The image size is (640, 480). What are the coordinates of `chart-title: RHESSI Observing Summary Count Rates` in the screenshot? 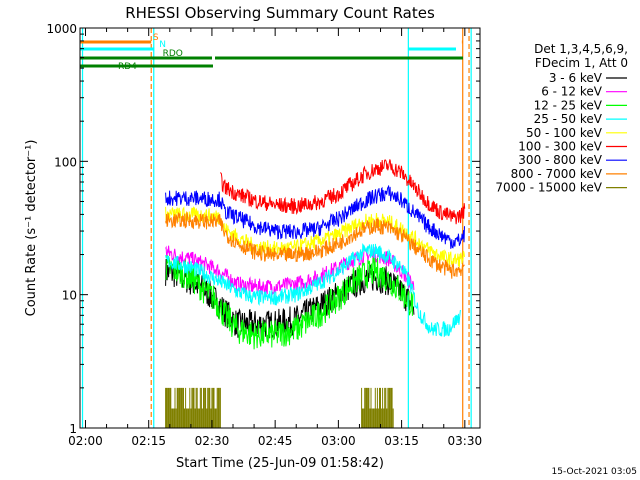 It's located at (280, 13).